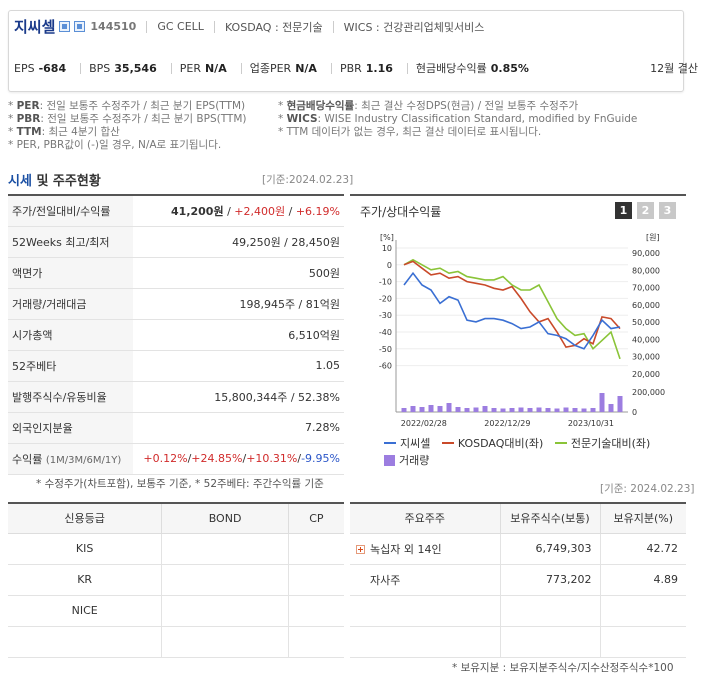 This screenshot has width=710, height=694. What do you see at coordinates (197, 211) in the screenshot?
I see `current-price: 41,200원` at bounding box center [197, 211].